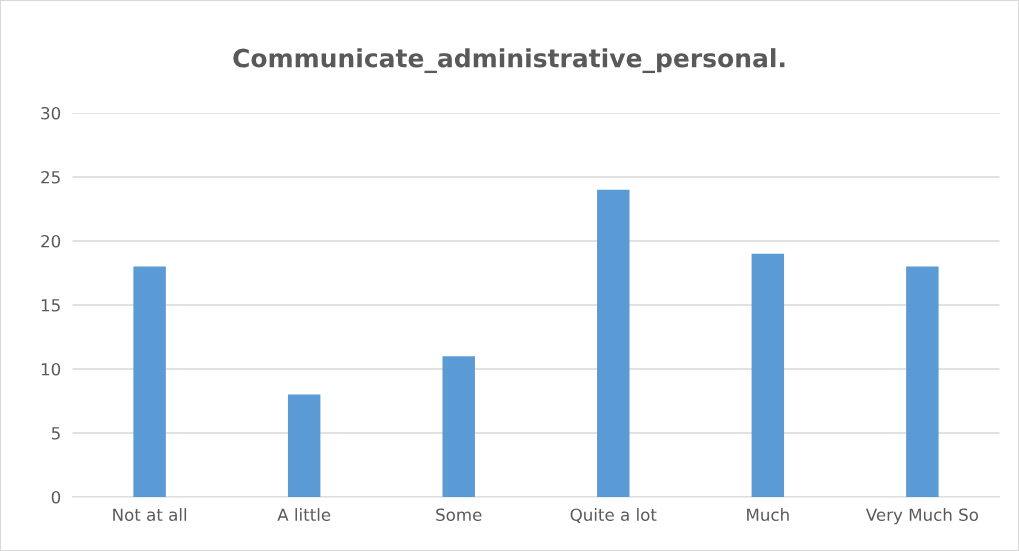 Image resolution: width=1019 pixels, height=551 pixels. I want to click on x-tick-label: A little, so click(304, 515).